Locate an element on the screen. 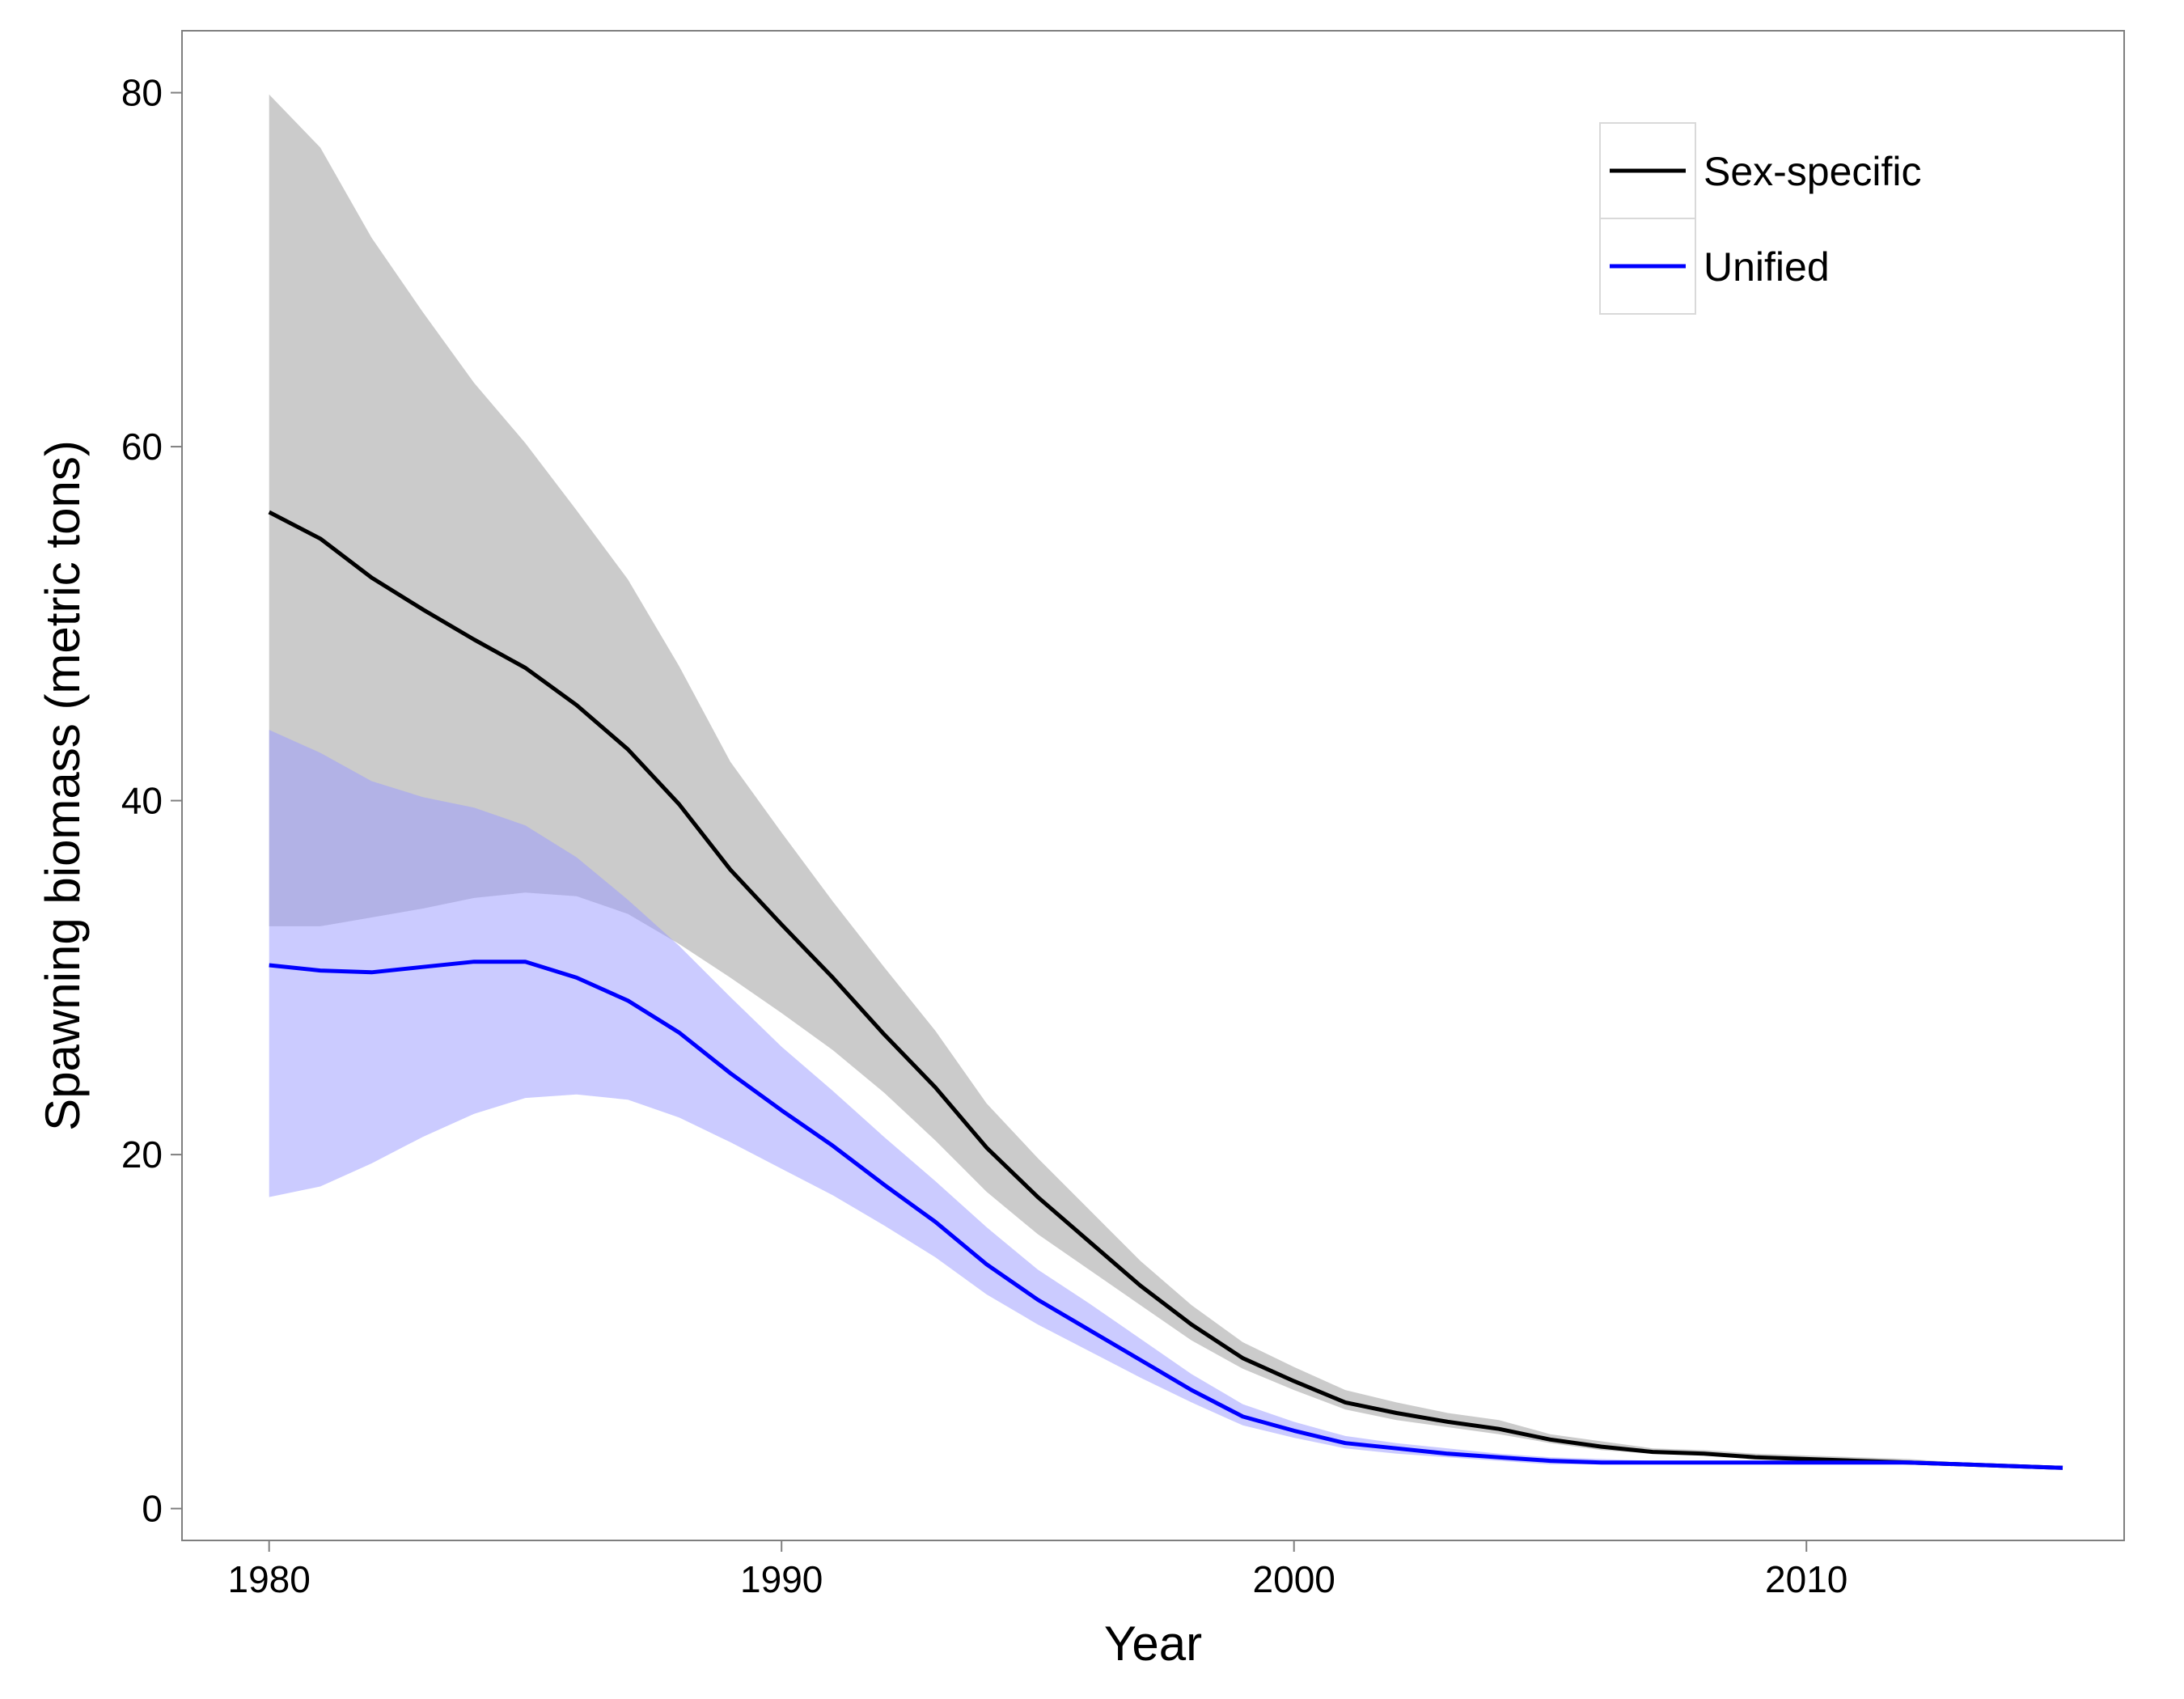  legend-label-sex-specific: Sex-specific is located at coordinates (1813, 171).